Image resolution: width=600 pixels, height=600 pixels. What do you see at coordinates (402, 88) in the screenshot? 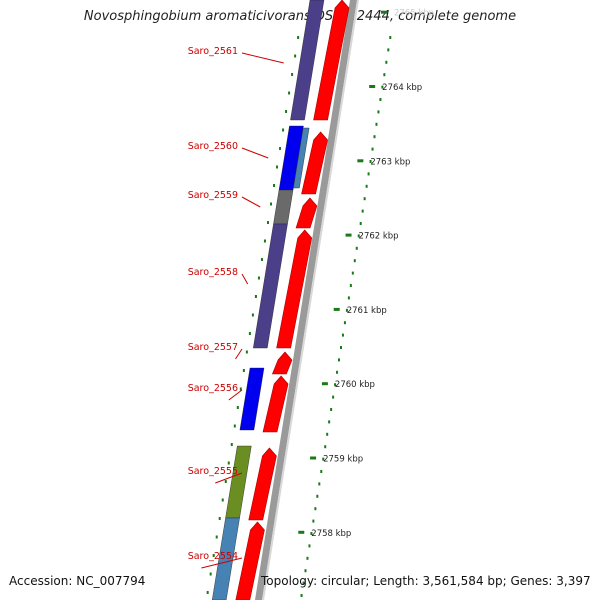
I see `scale-label: 2764 kbp` at bounding box center [402, 88].